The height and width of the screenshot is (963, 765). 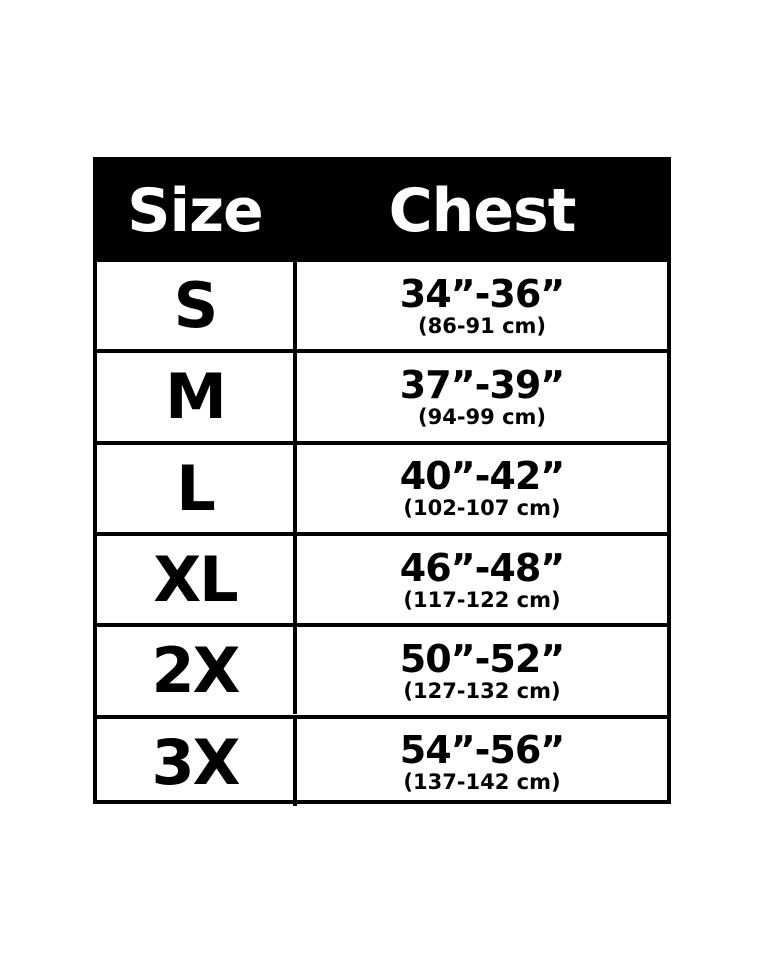 I want to click on size-cell: XL, so click(x=195, y=580).